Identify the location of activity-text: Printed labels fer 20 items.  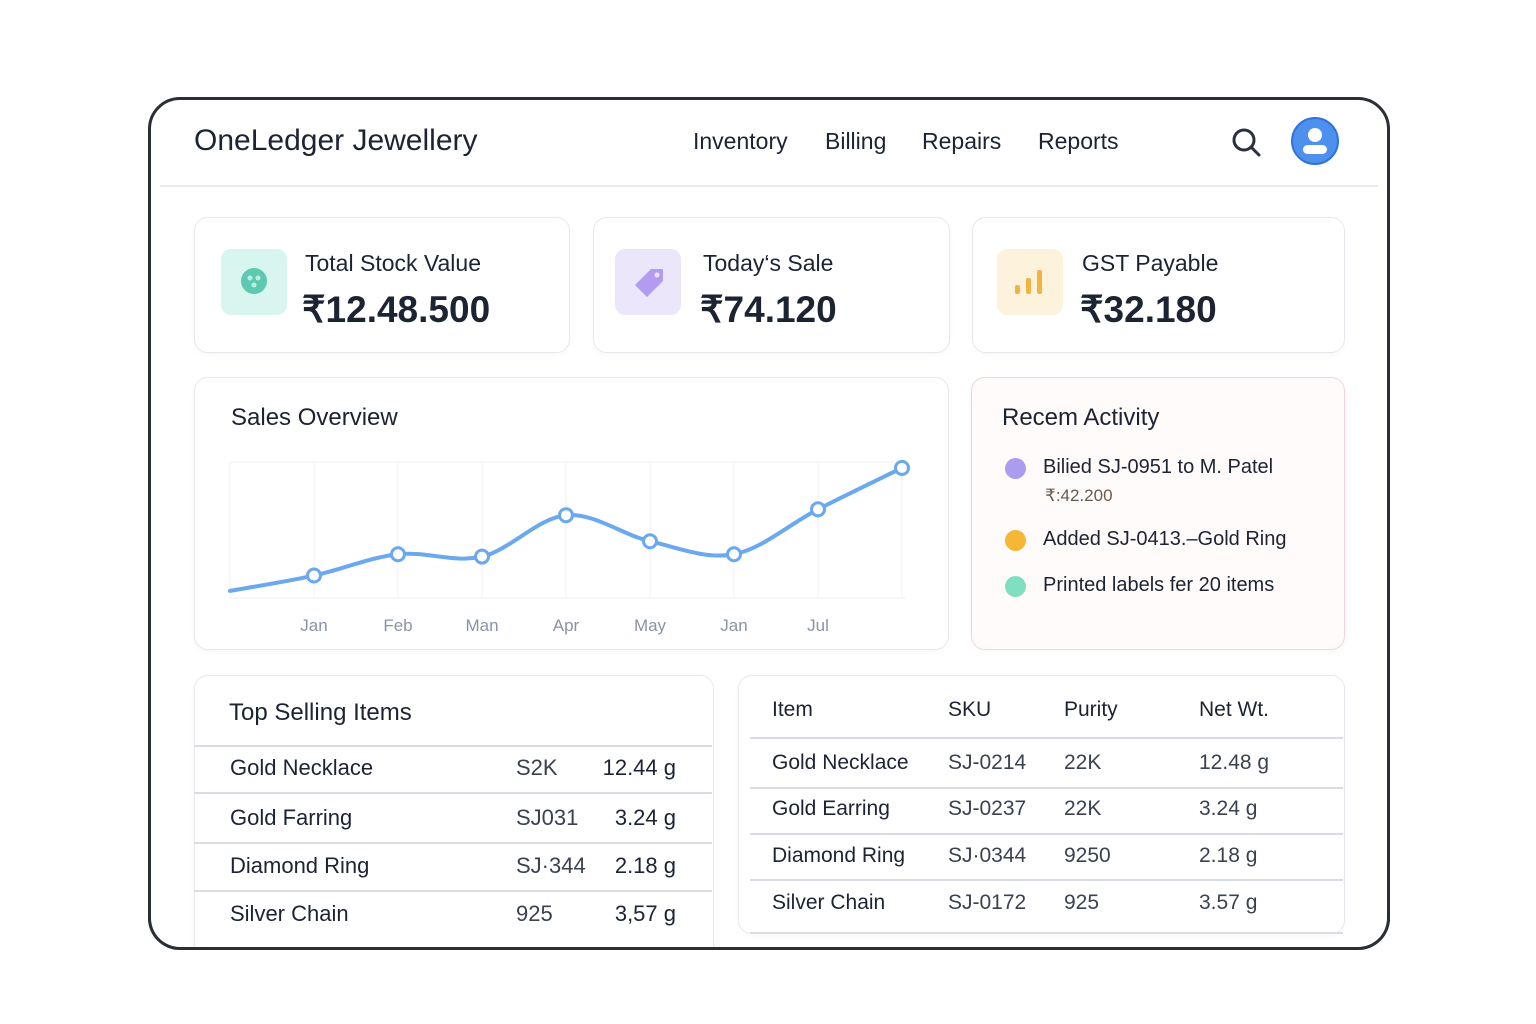
(1159, 585).